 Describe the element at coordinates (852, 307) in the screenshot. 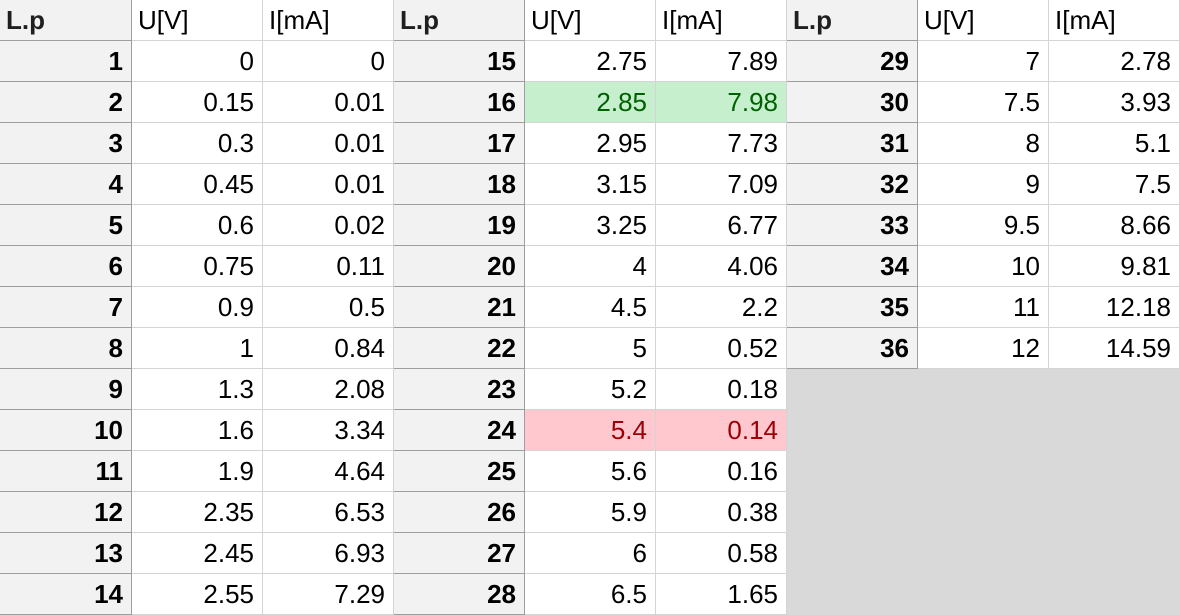

I see `row-number: 35` at that location.